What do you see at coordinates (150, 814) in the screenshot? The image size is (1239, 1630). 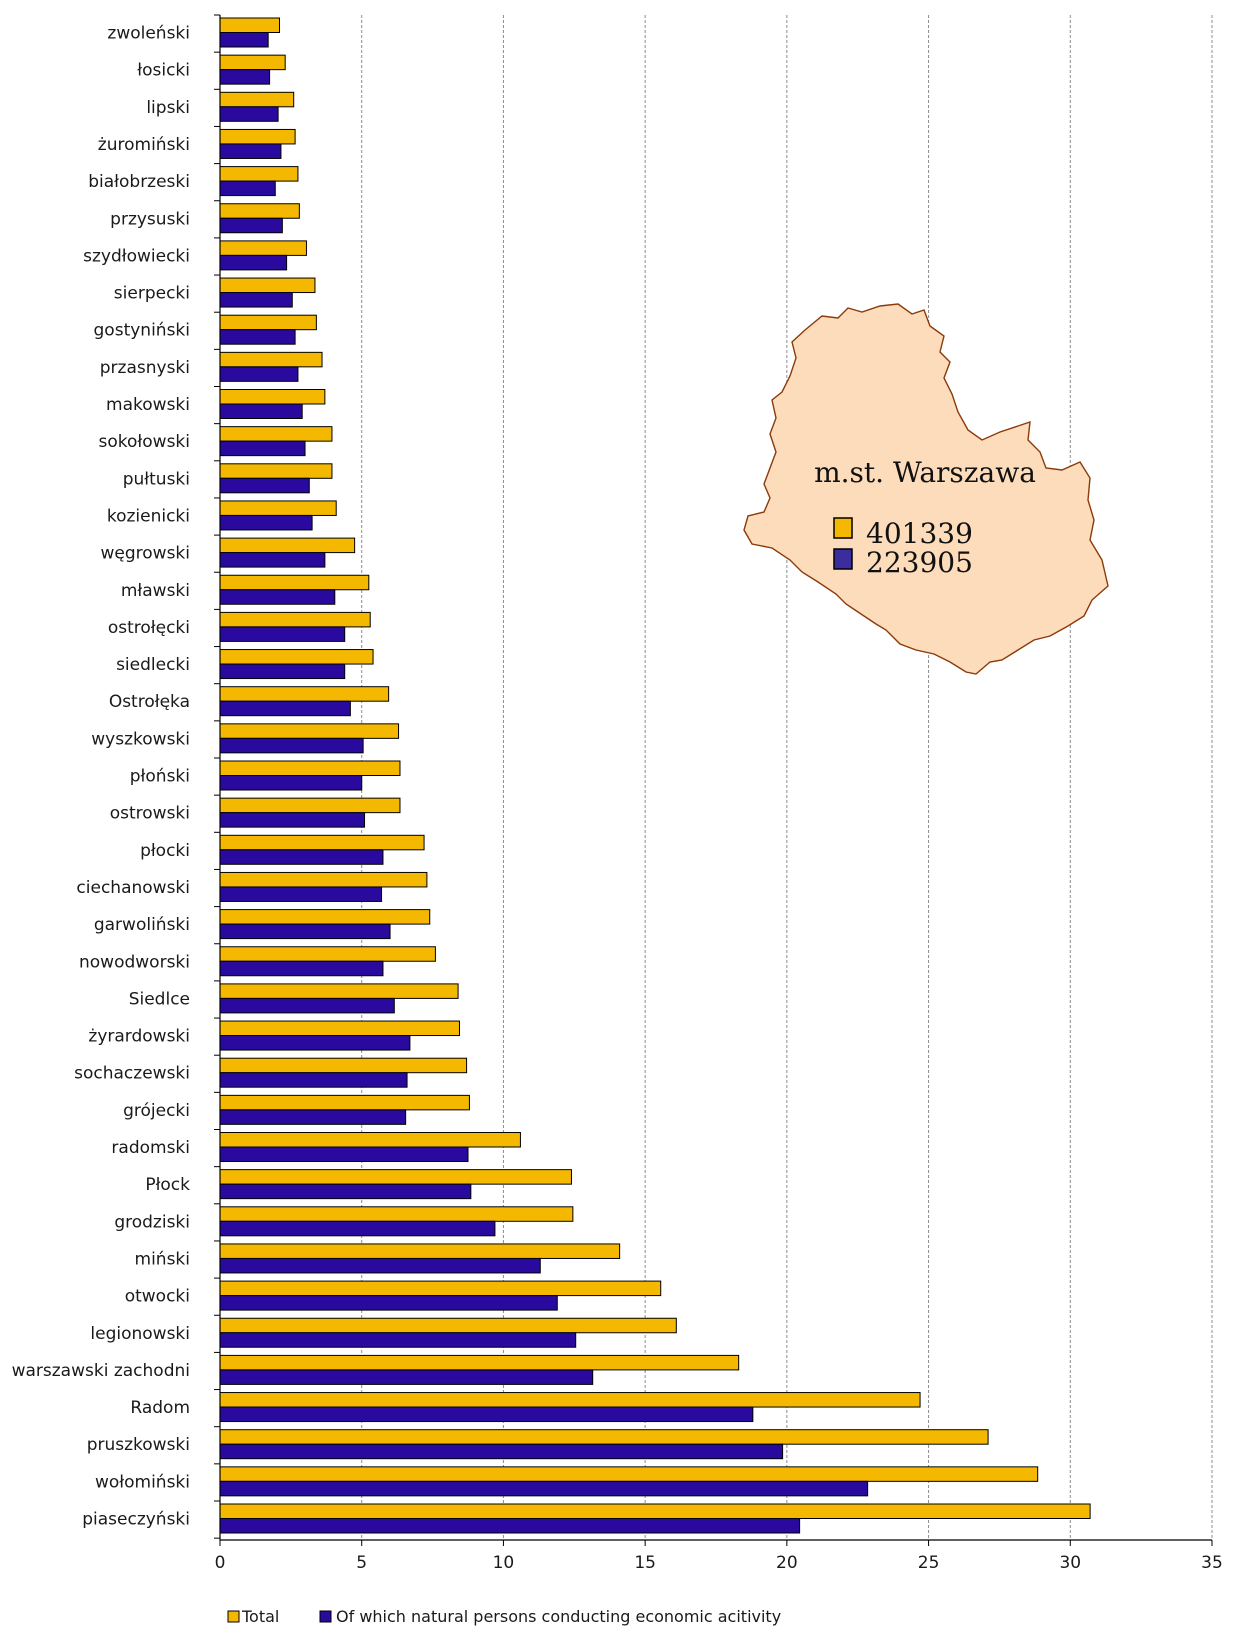 I see `category-label: ostrowski` at bounding box center [150, 814].